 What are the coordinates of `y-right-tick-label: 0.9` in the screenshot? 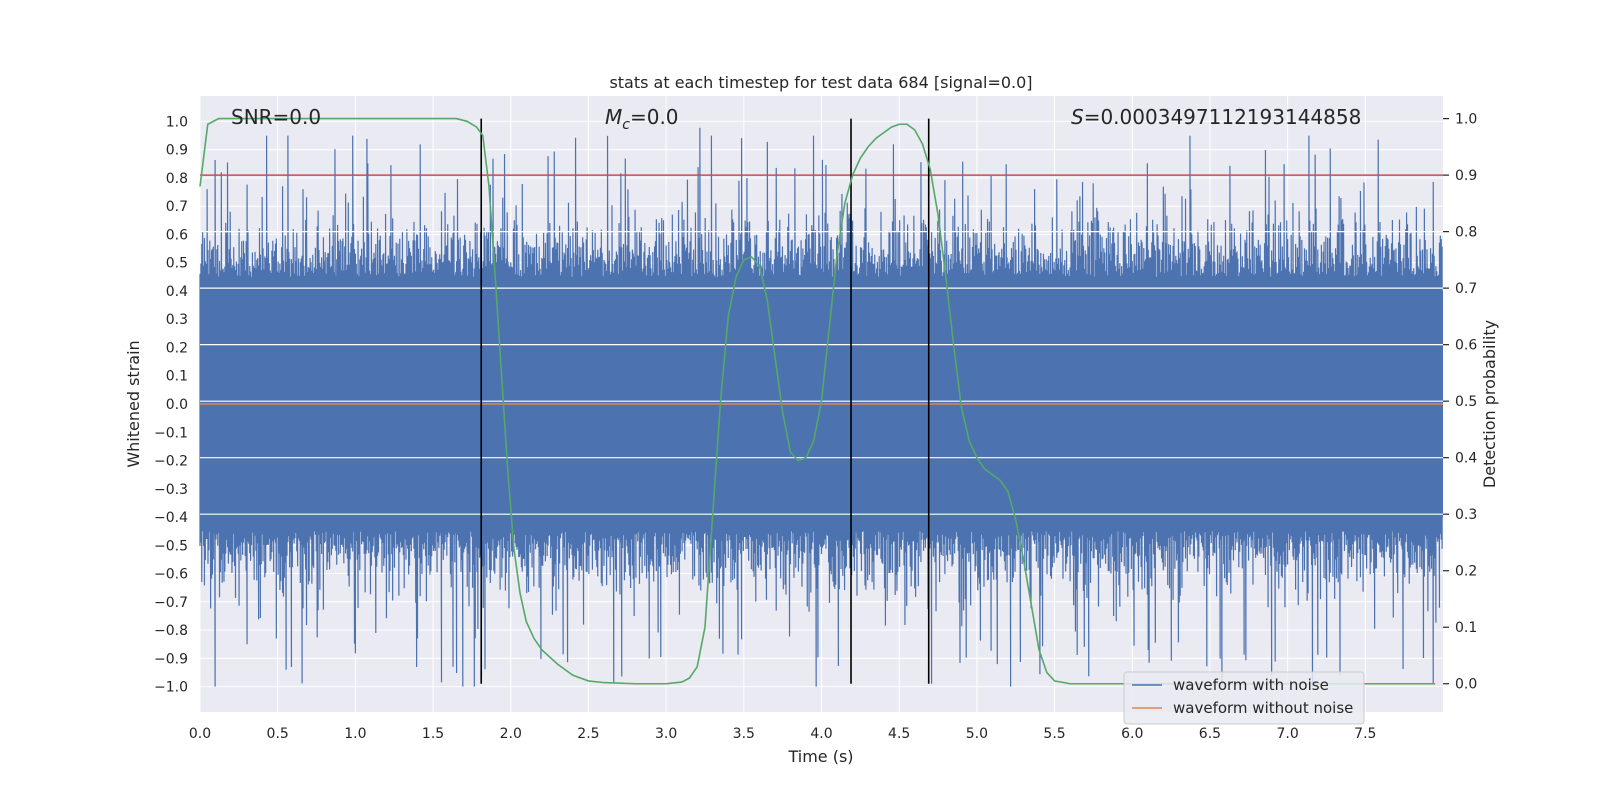 It's located at (1466, 176).